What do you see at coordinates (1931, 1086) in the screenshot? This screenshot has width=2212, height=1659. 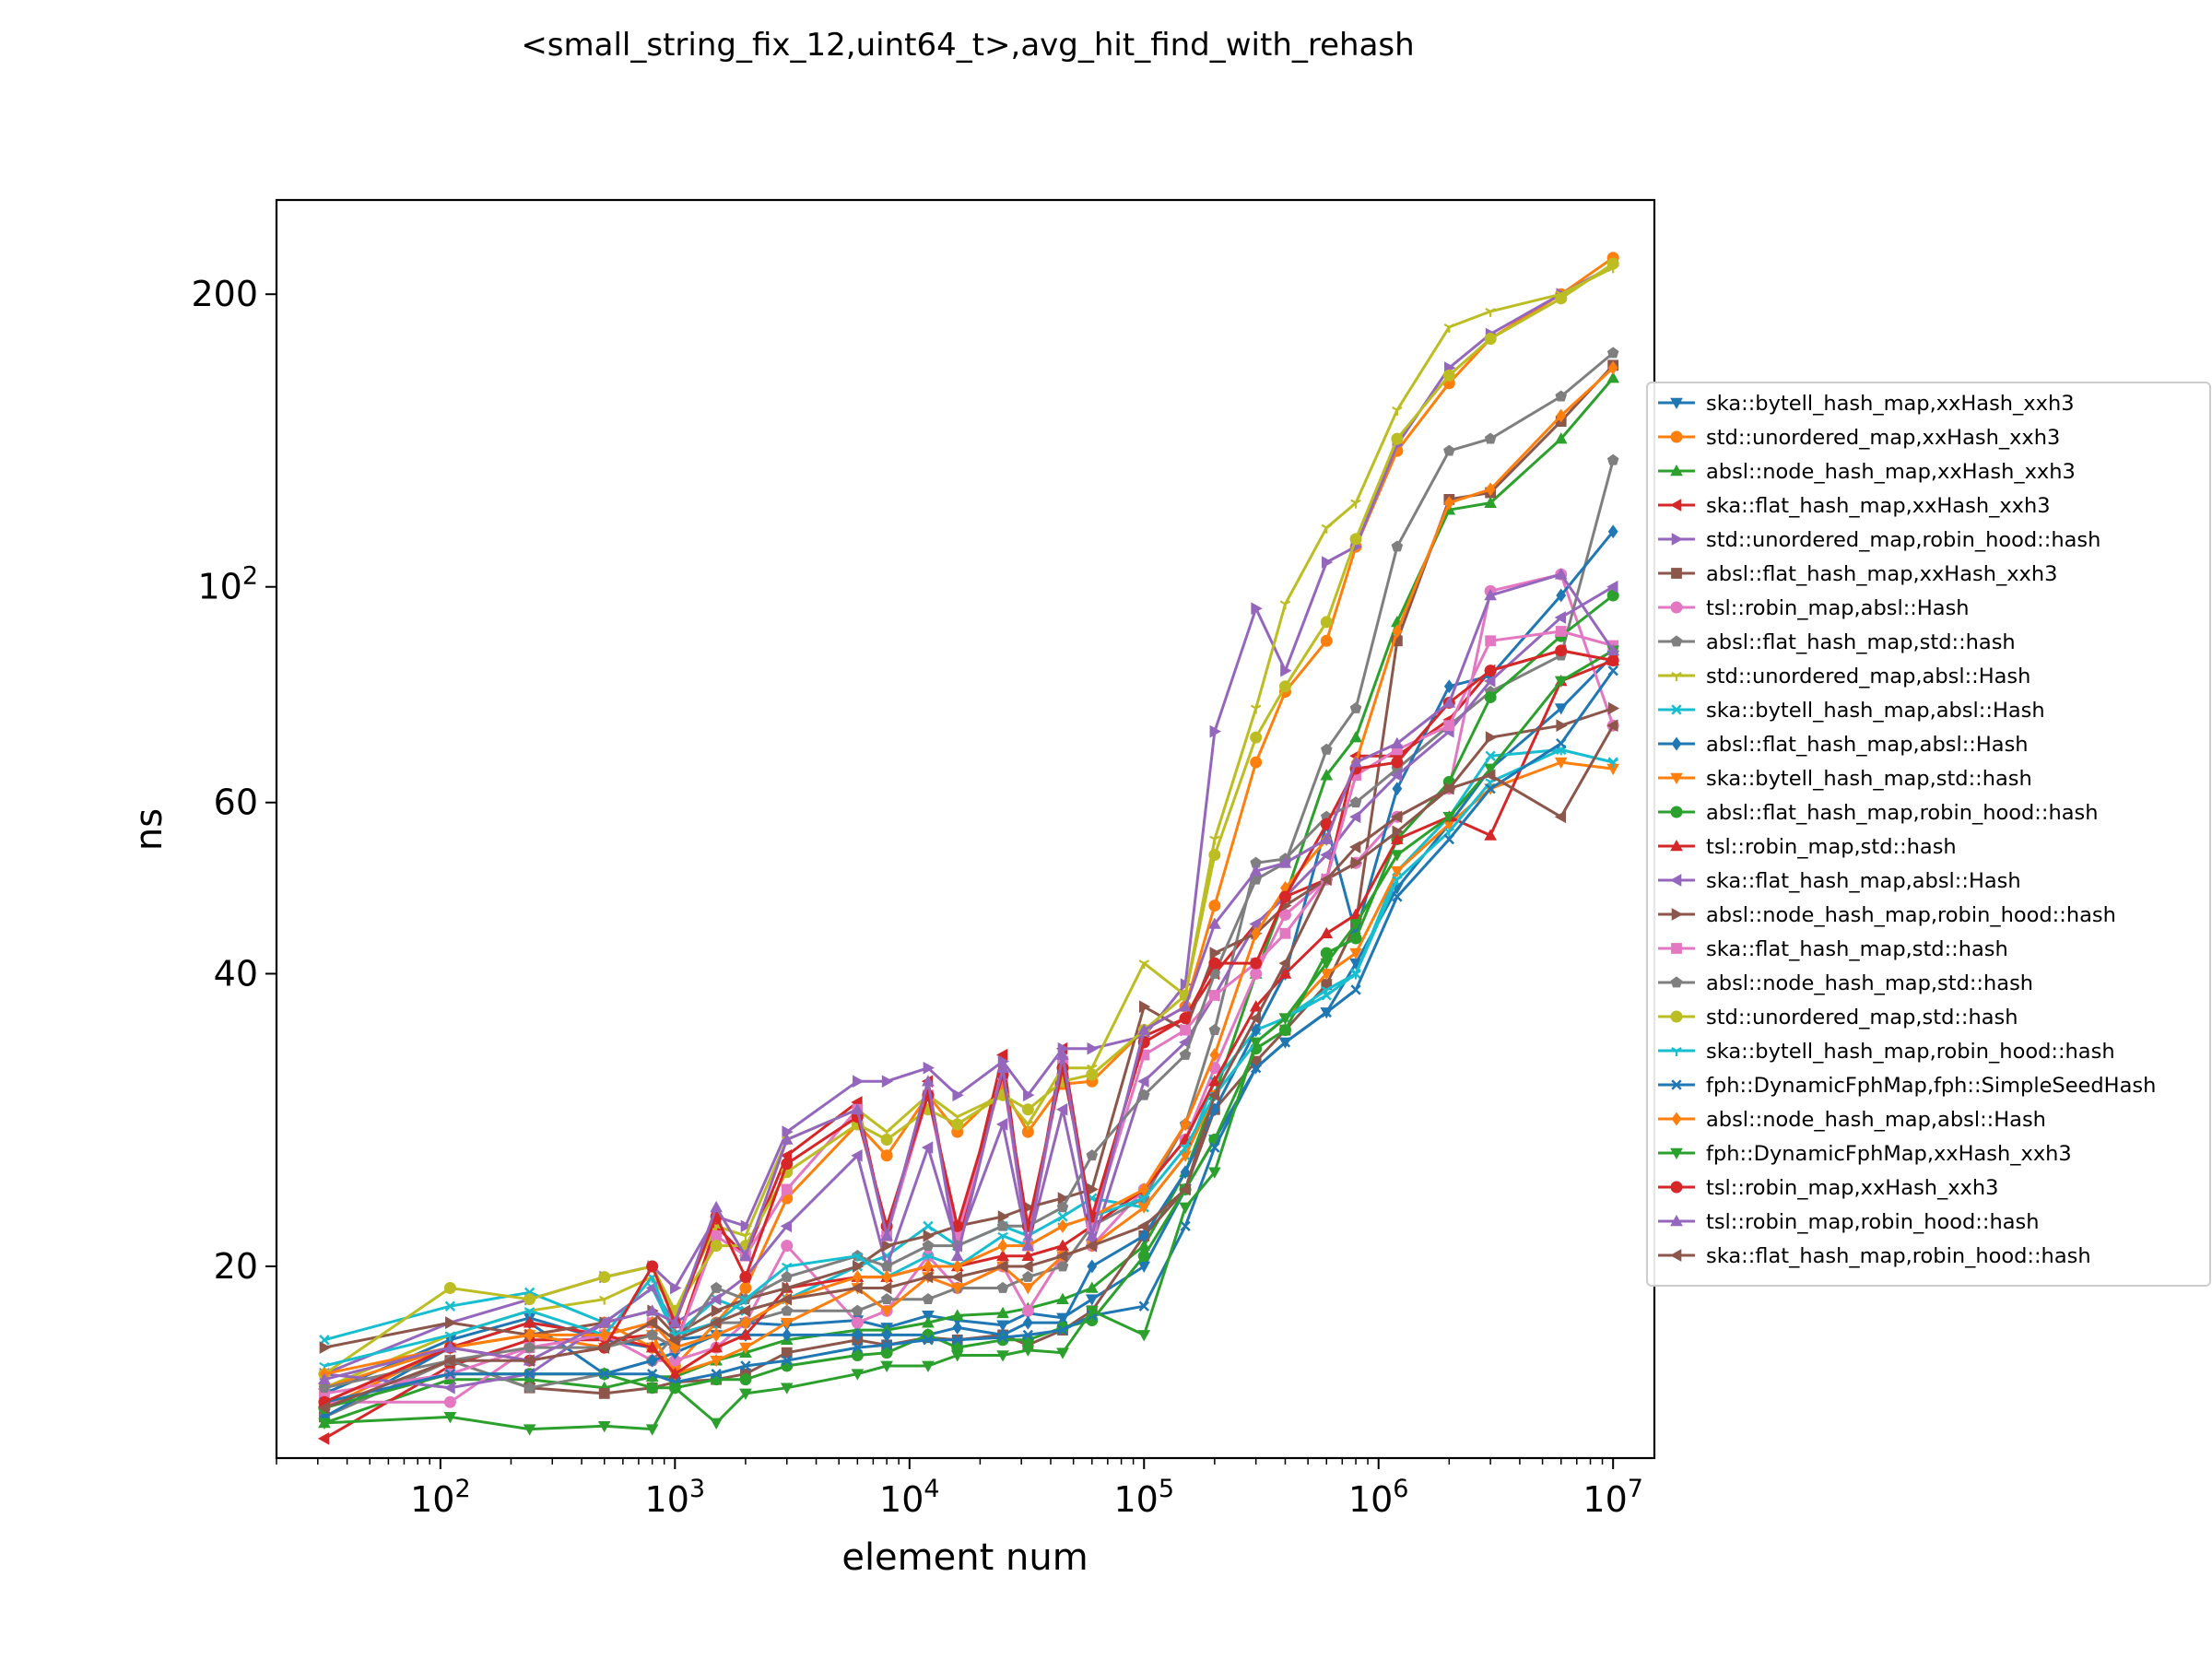 I see `legend-label: fph::DynamicFphMap,fph::SimpleSeedHash` at bounding box center [1931, 1086].